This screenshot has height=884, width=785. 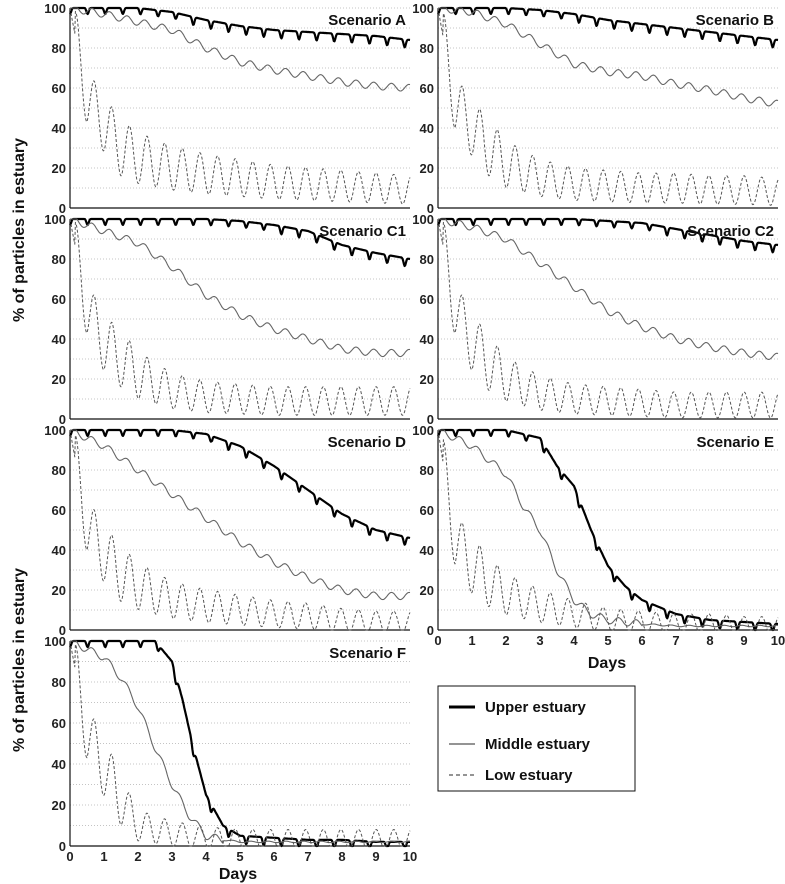 I want to click on panel-4: 0 20 40 60 80 100 Scenario C2, so click(x=595, y=319).